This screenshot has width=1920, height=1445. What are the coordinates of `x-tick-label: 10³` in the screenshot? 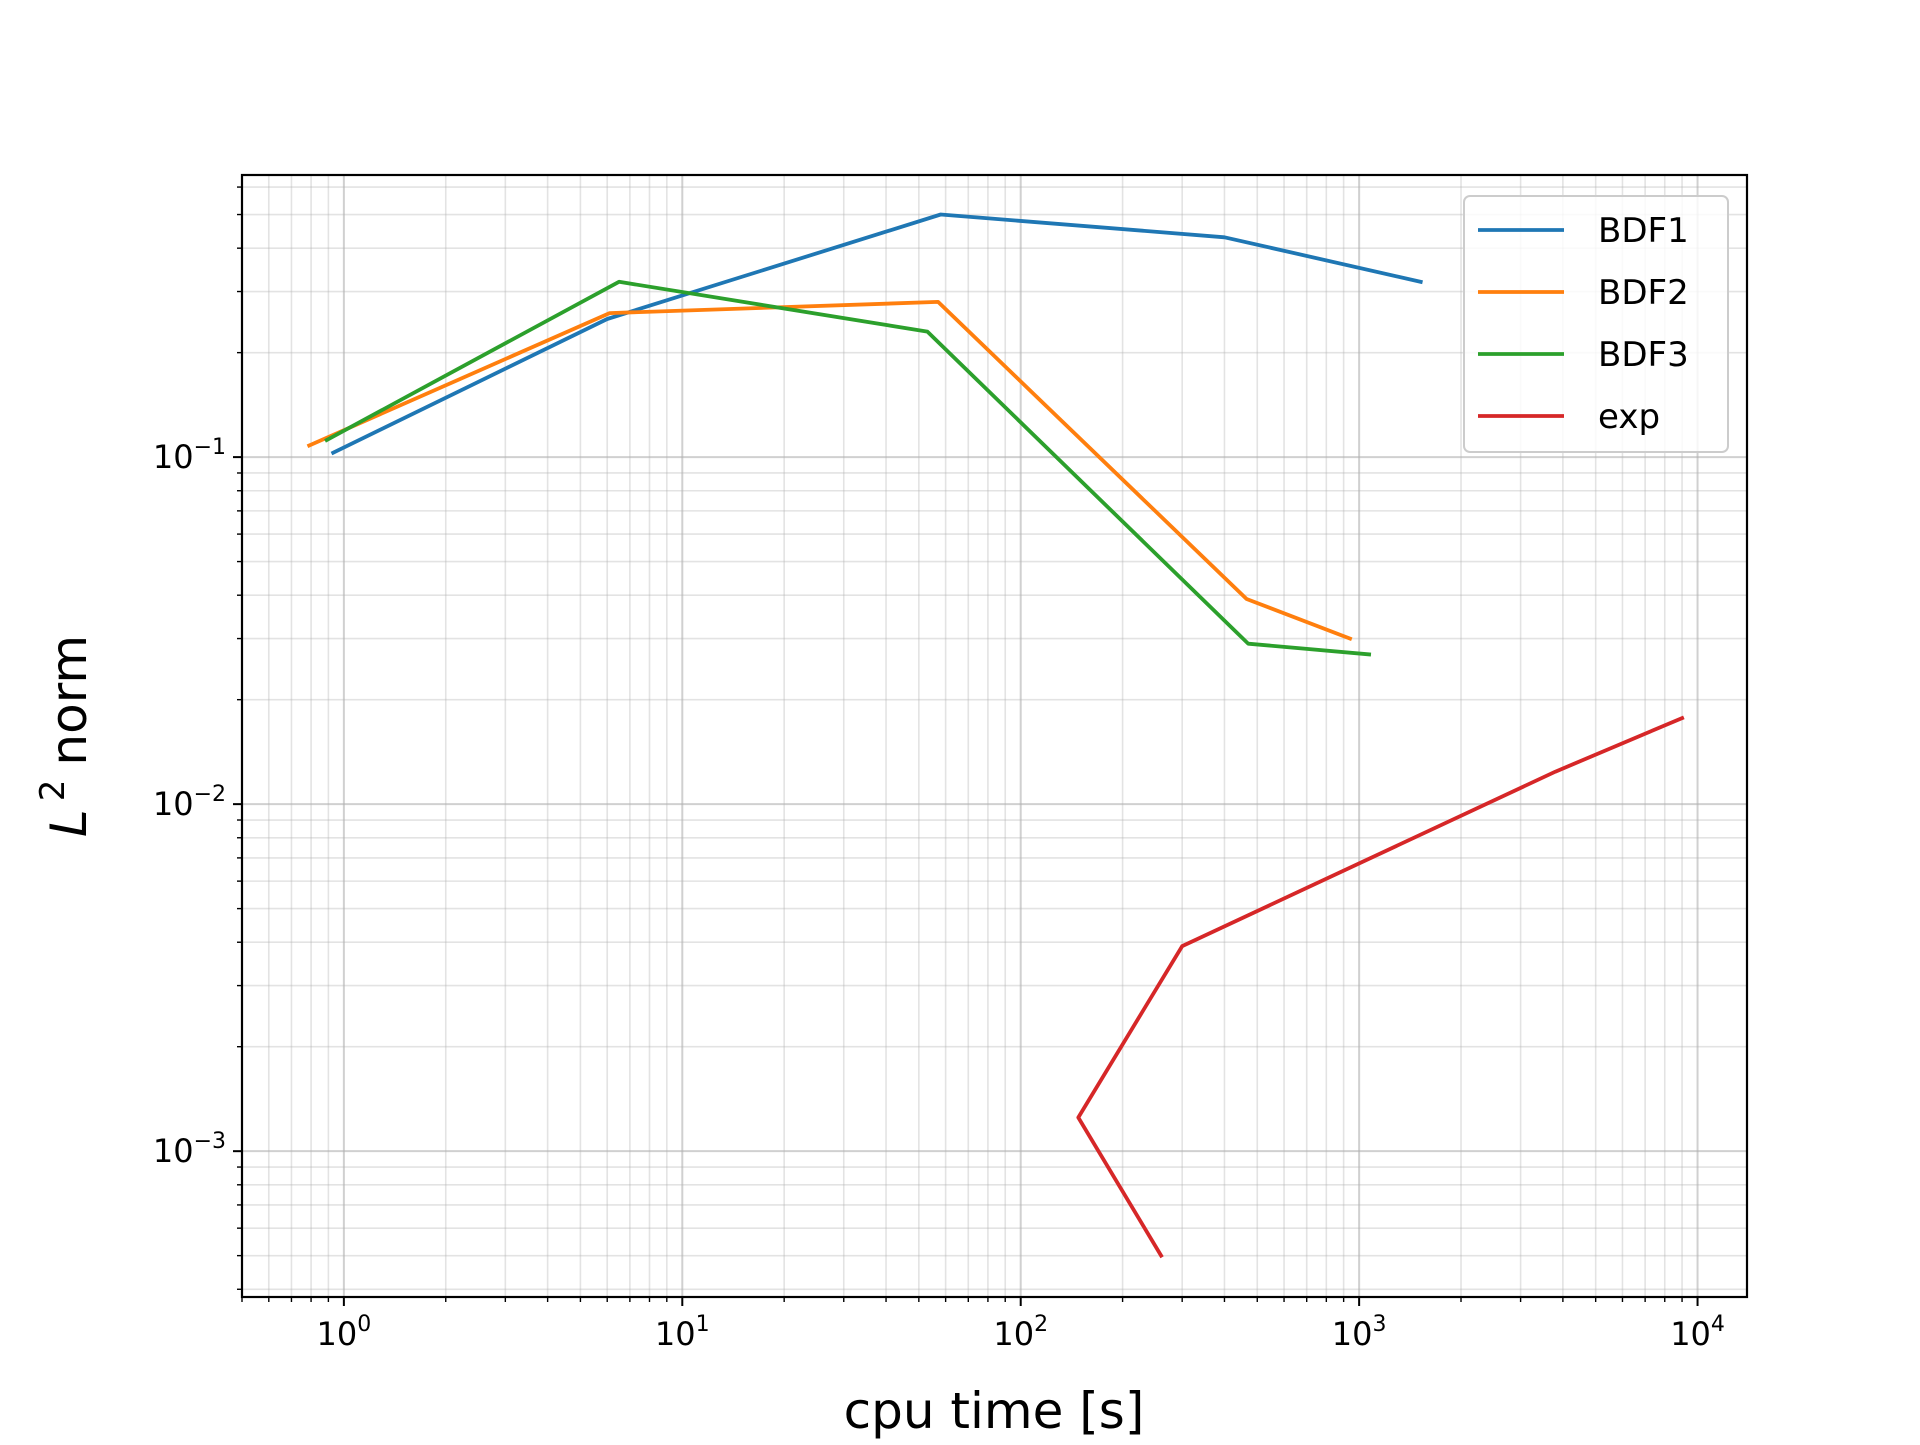 It's located at (1359, 1332).